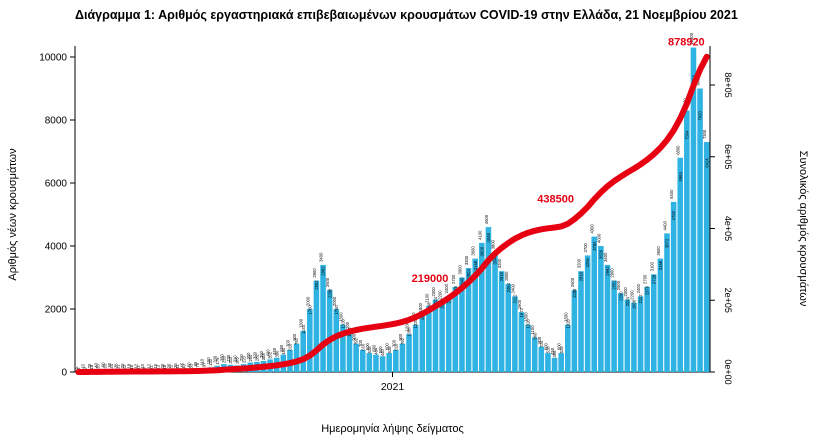 This screenshot has width=814, height=444. Describe the element at coordinates (493, 244) in the screenshot. I see `svg-text: 3800` at that location.